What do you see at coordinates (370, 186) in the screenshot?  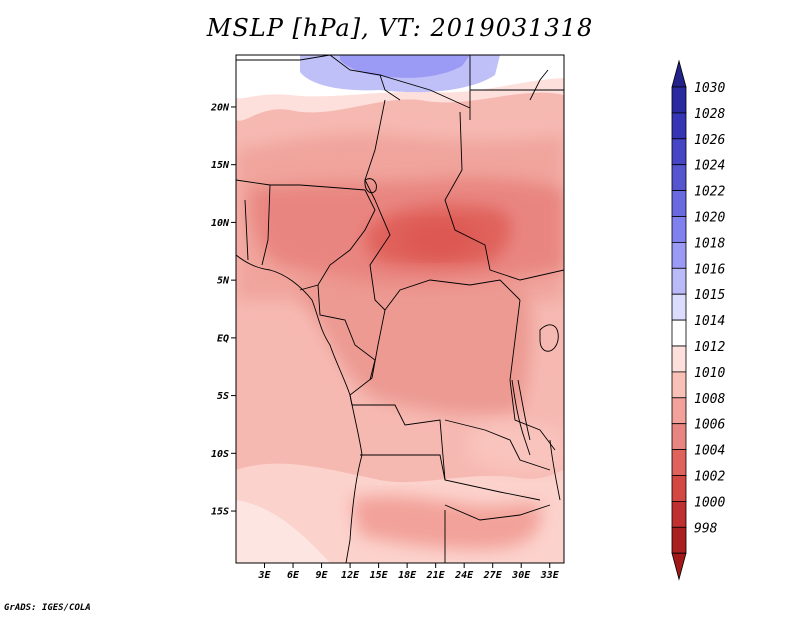 I see `lake-chad` at bounding box center [370, 186].